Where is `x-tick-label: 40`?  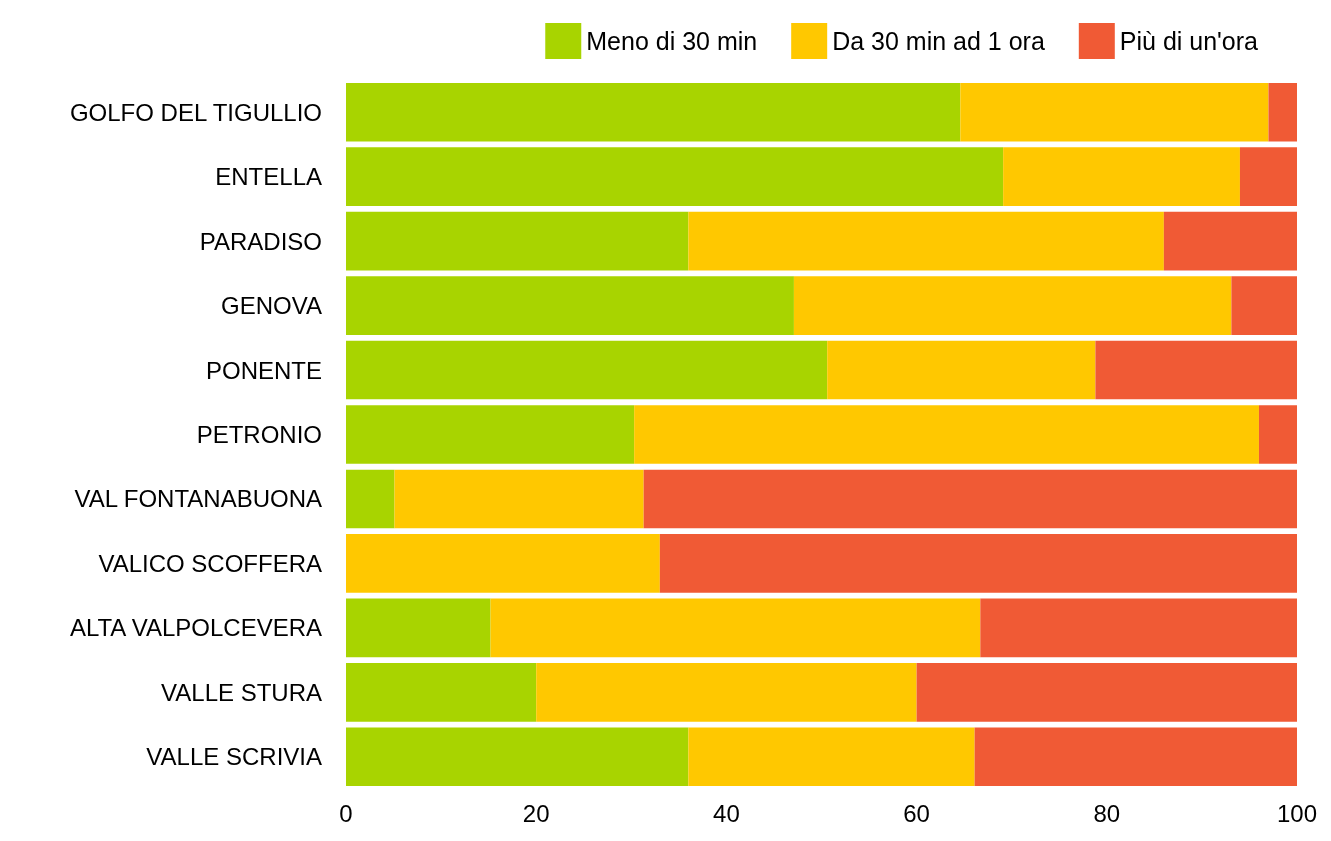
x-tick-label: 40 is located at coordinates (726, 813).